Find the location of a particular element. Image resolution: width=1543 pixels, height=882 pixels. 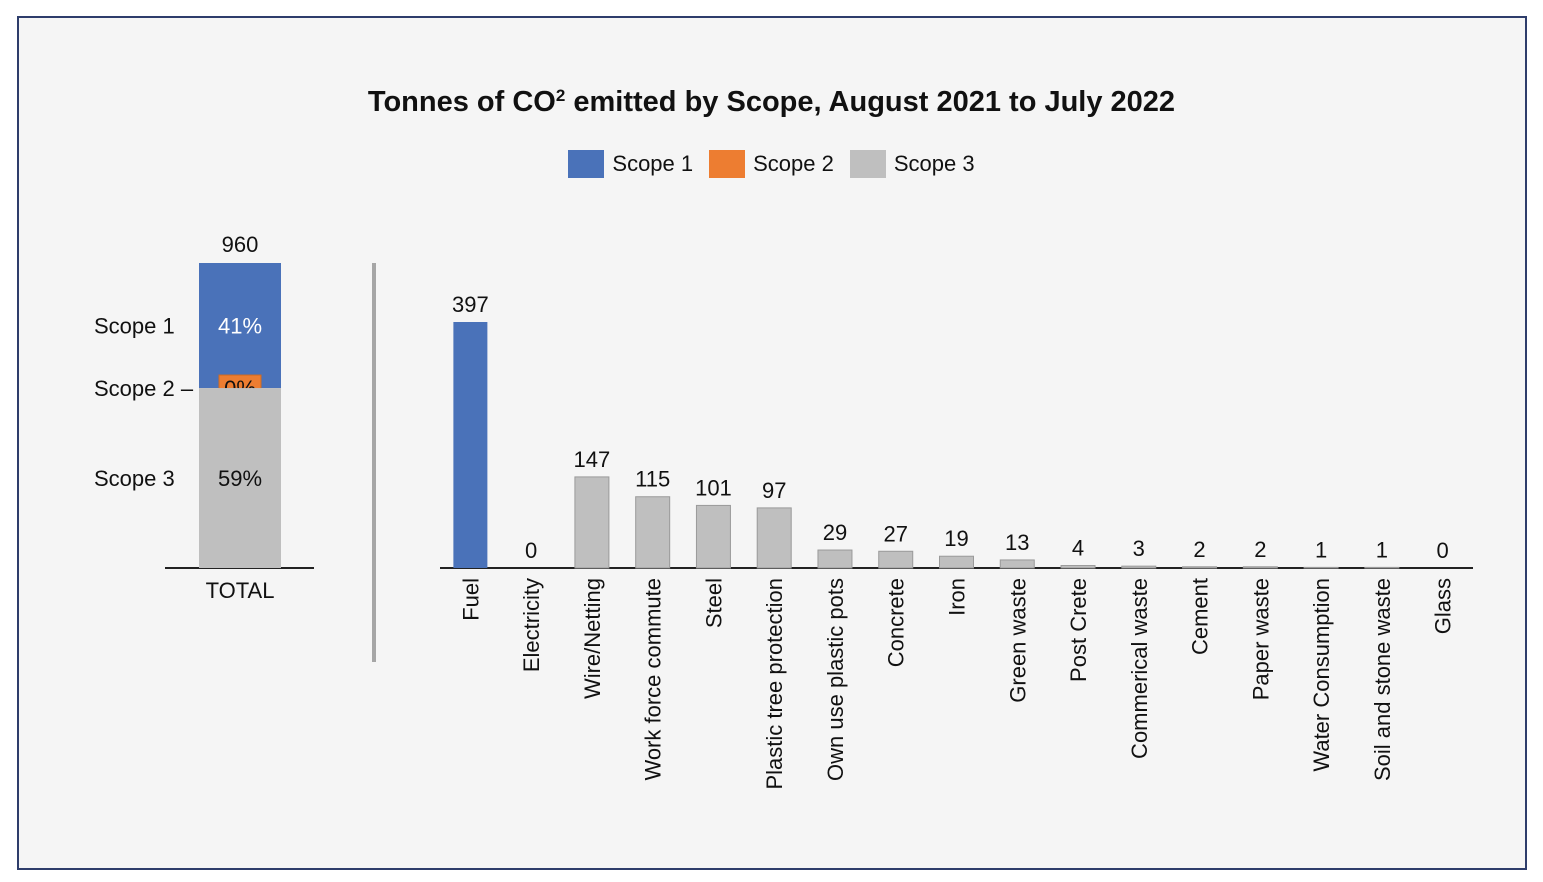

category-label-concrete: Concrete is located at coordinates (896, 622).